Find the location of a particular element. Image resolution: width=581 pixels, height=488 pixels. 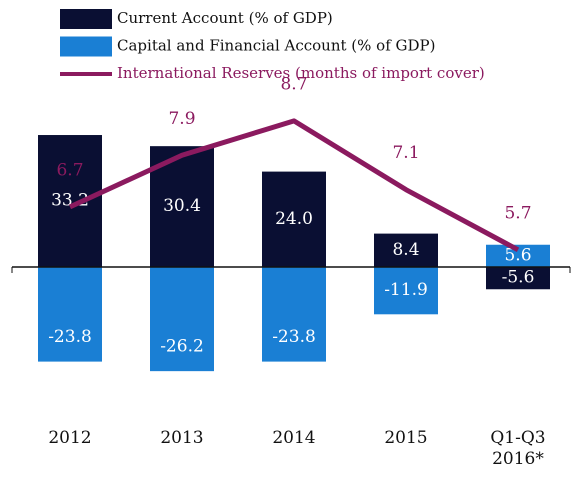

bar-value-label: -11.9 is located at coordinates (406, 290).